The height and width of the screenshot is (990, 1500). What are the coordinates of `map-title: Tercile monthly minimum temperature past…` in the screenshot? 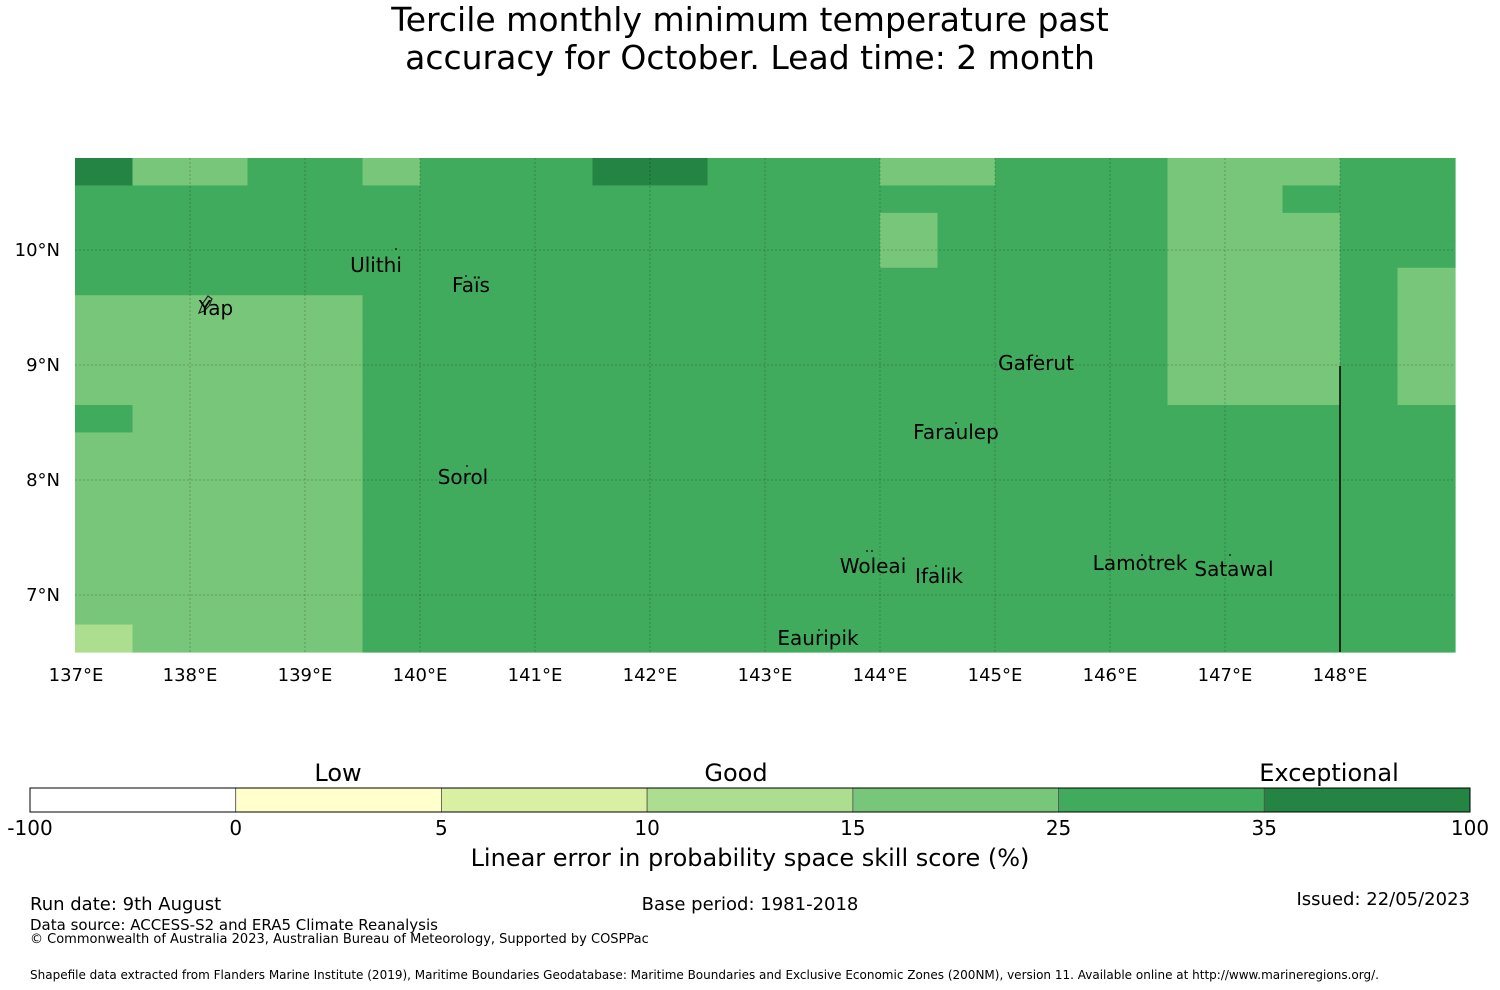 It's located at (750, 39).